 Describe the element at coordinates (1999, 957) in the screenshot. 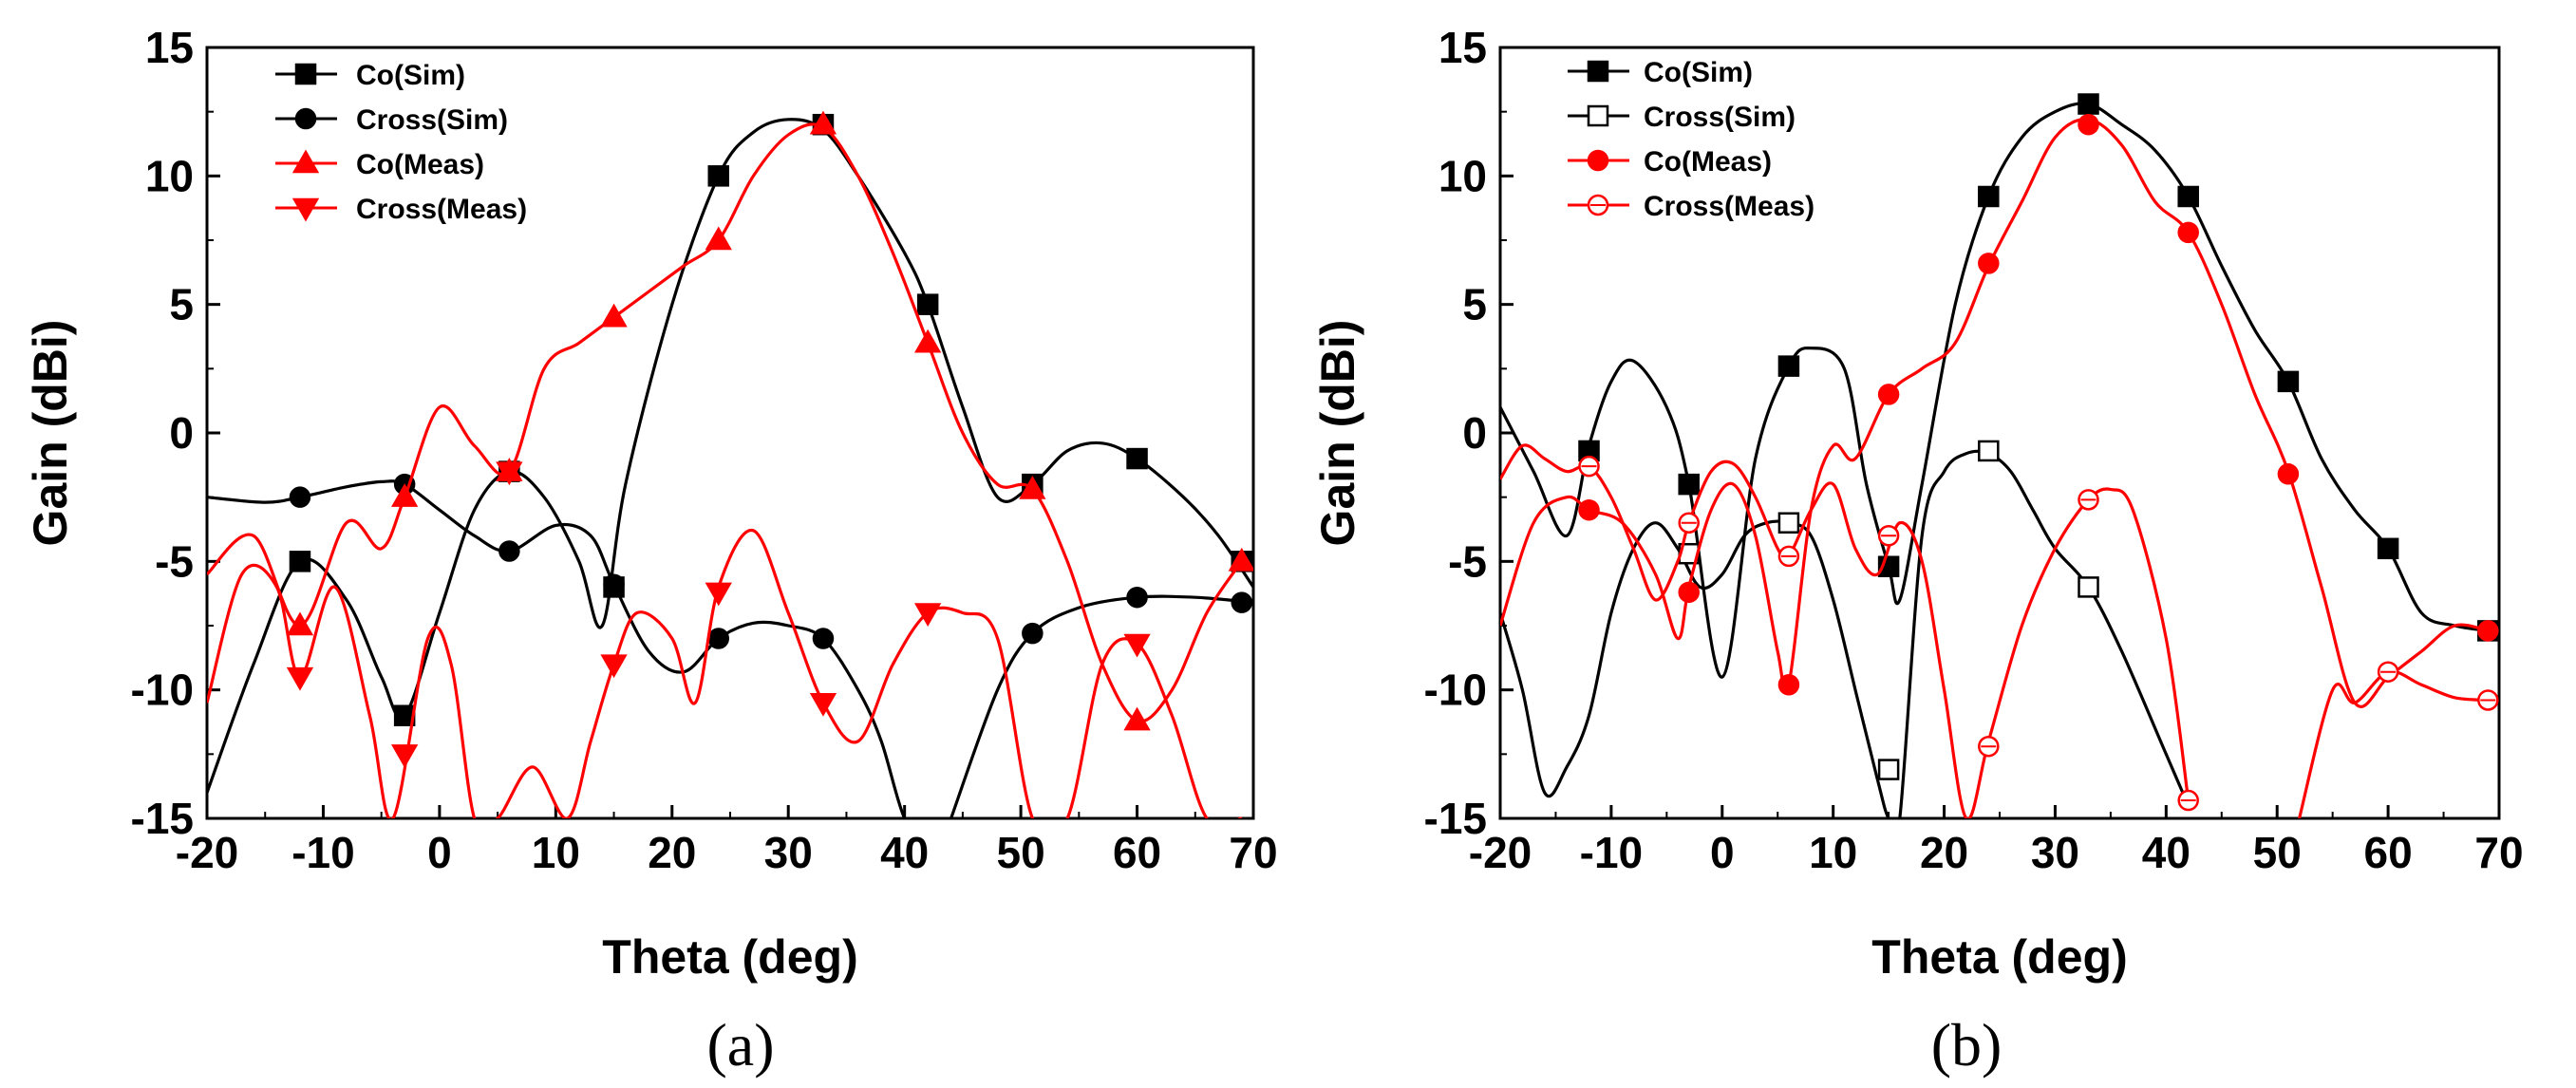

I see `x-axis-title: Theta (deg)` at that location.